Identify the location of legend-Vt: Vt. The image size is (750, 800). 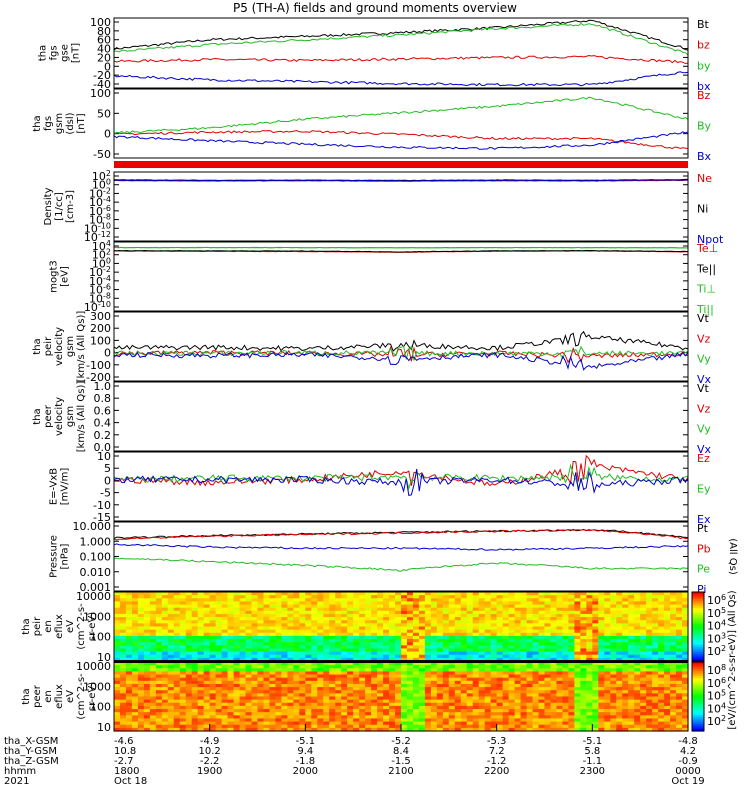
(703, 388).